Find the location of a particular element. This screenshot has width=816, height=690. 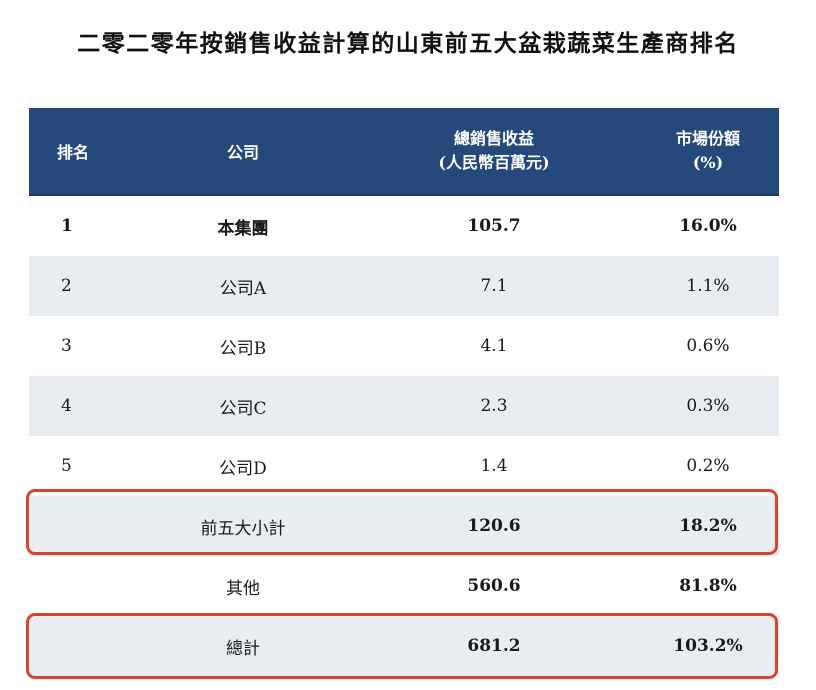

others-label: 其他 is located at coordinates (243, 588).